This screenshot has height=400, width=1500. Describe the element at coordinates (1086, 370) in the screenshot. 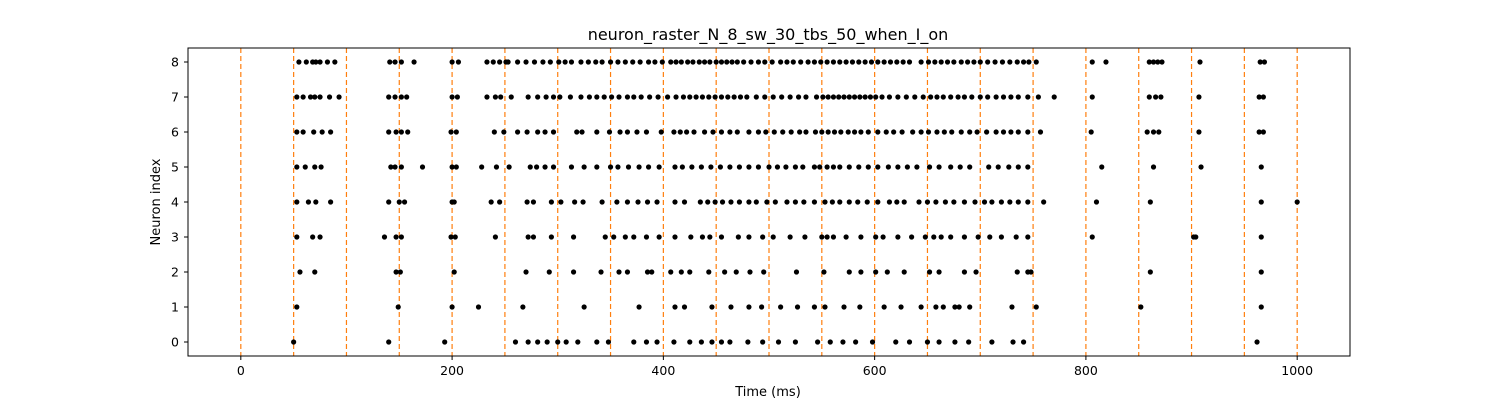

I see `x-tick-label-800: 800` at that location.